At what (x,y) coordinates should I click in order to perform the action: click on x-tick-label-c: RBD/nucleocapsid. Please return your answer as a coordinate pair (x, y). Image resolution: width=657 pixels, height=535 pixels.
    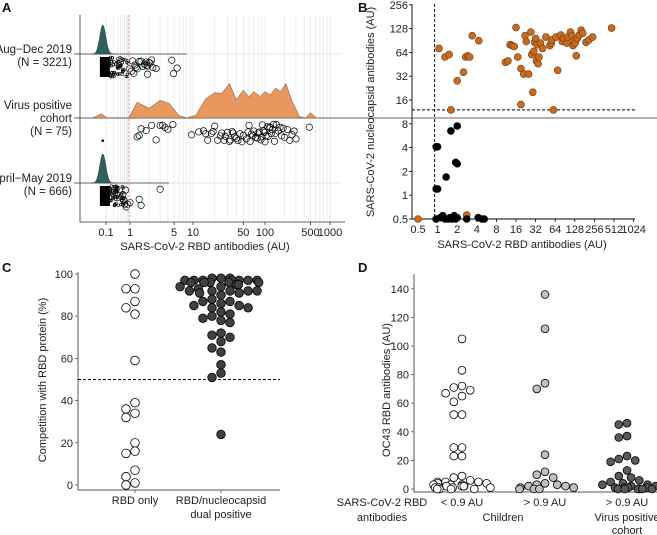
    Looking at the image, I should click on (221, 501).